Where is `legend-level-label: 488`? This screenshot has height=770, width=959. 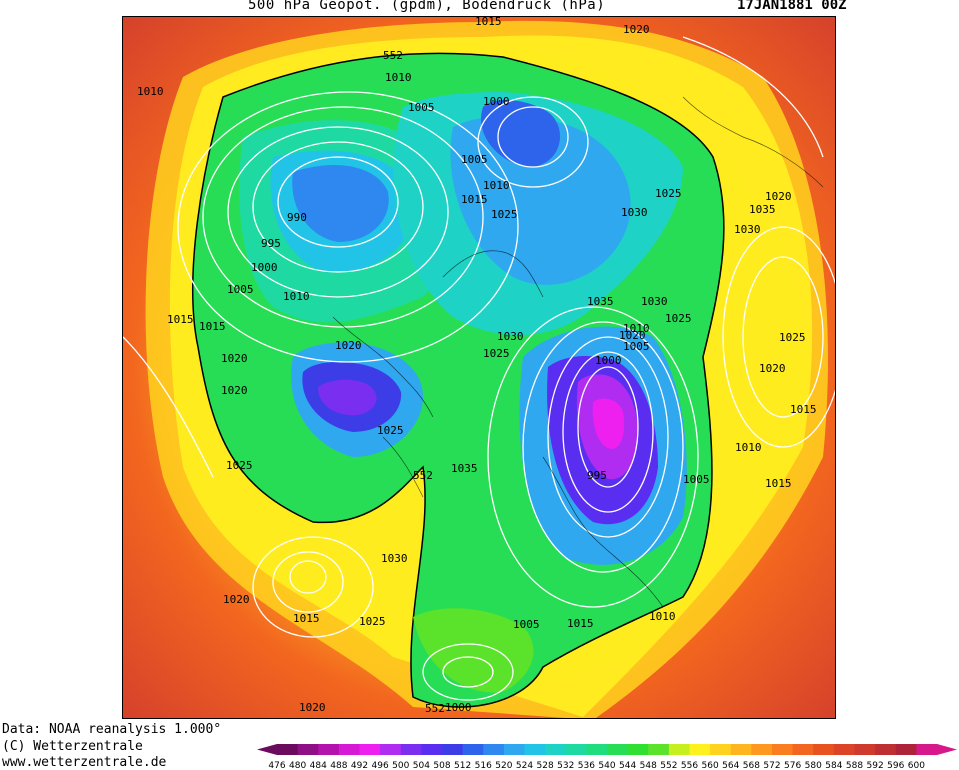
legend-level-label: 488 is located at coordinates (338, 765).